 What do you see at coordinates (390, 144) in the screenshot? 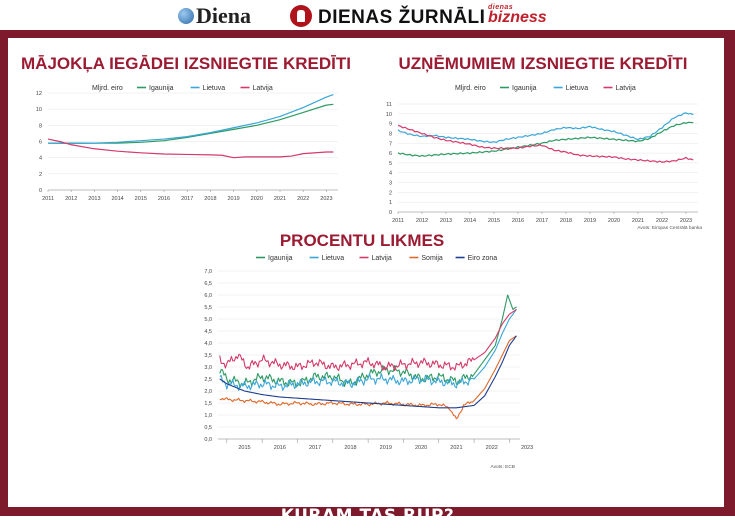
I see `y-tick-label: 7` at bounding box center [390, 144].